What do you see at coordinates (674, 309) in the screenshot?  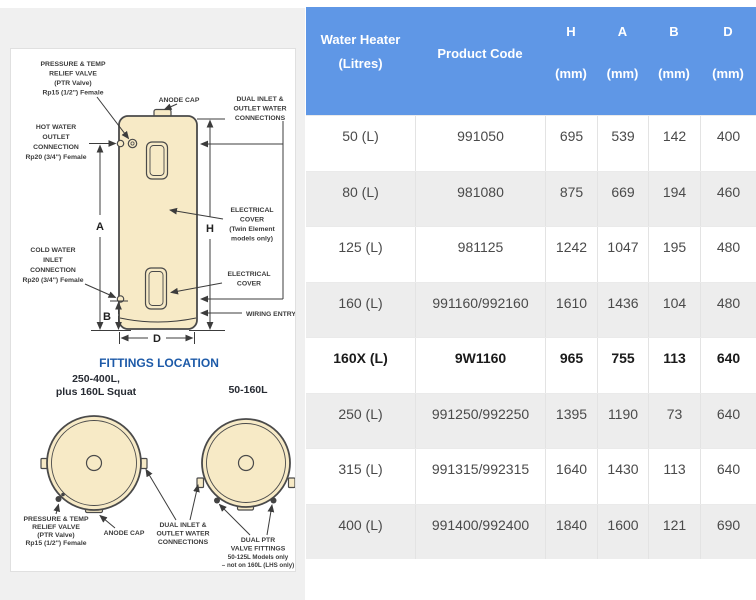 I see `cell-b: 104` at bounding box center [674, 309].